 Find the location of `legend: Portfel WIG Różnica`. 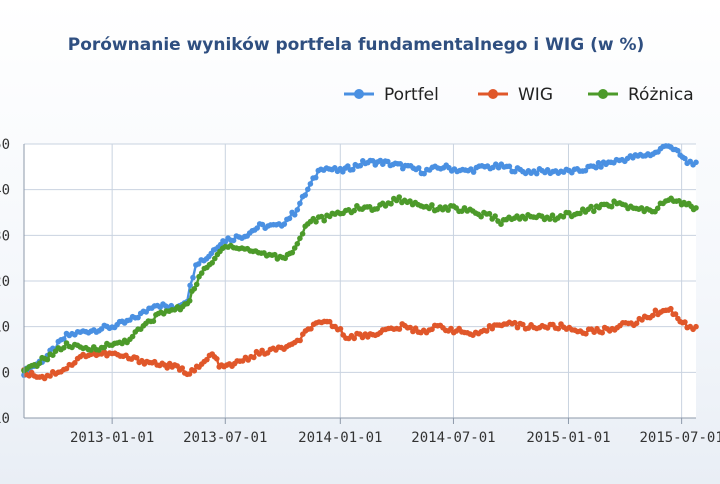

legend: Portfel WIG Różnica is located at coordinates (519, 95).